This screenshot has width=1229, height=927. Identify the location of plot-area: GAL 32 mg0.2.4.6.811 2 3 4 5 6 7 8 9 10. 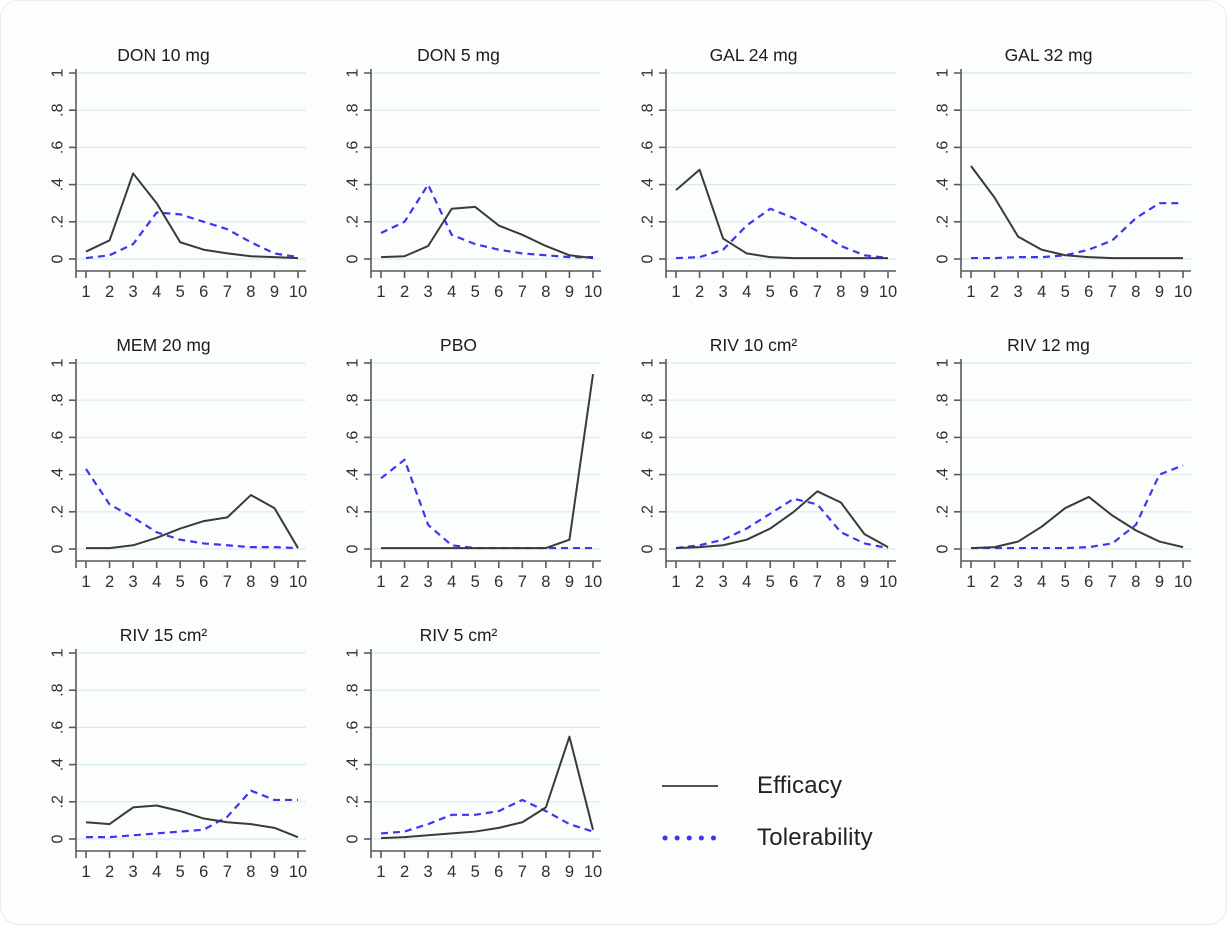
(1064, 173).